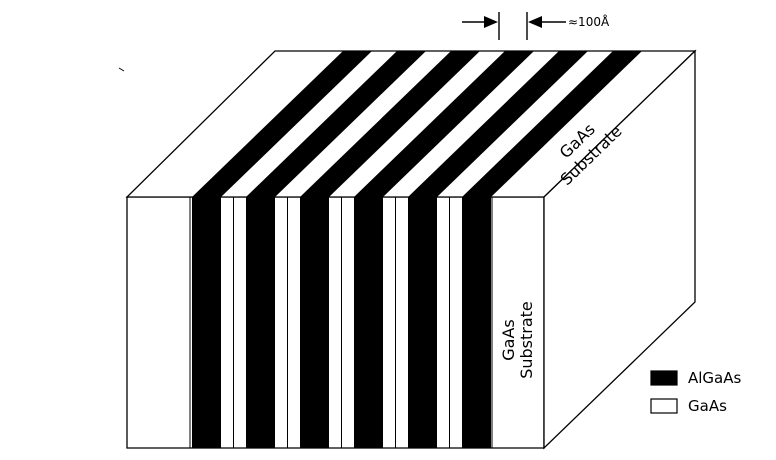 The image size is (776, 460). What do you see at coordinates (535, 22) in the screenshot?
I see `spacing-arrow-right-head` at bounding box center [535, 22].